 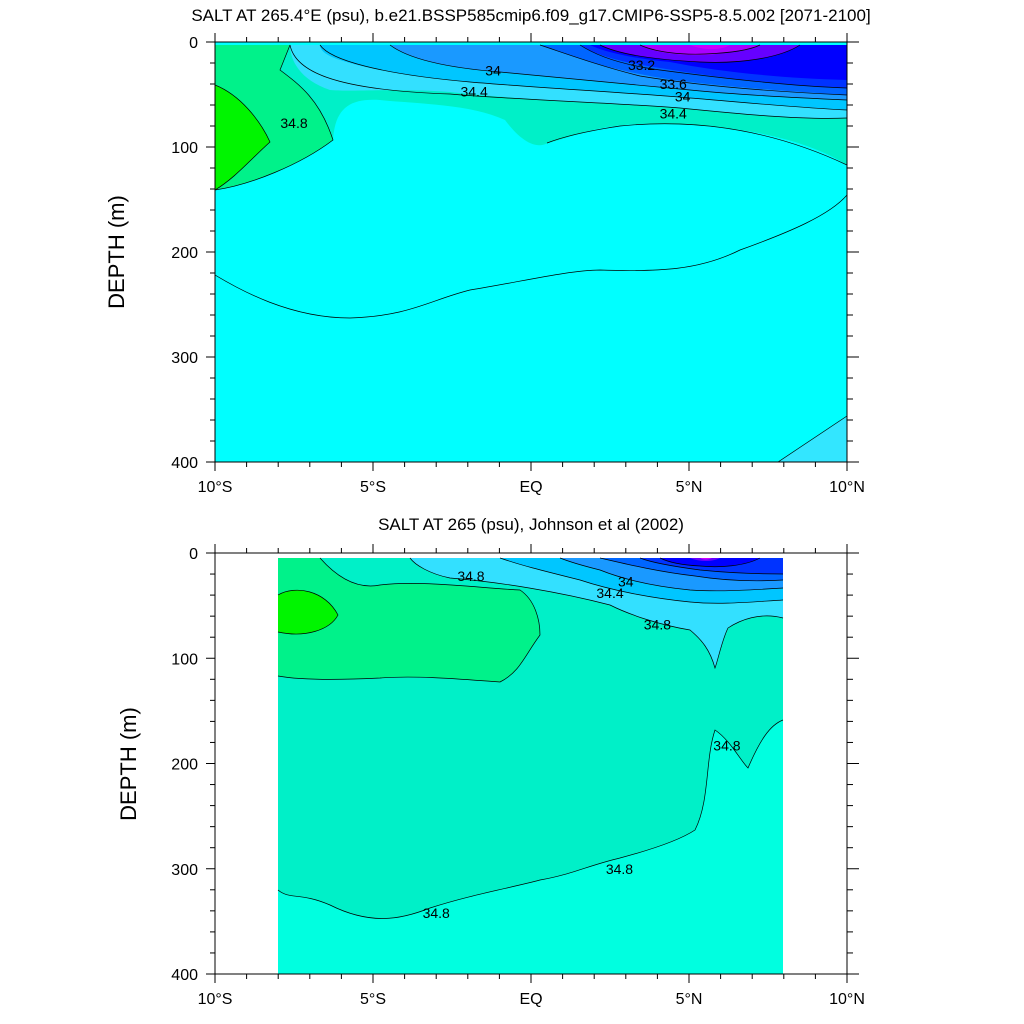 What do you see at coordinates (641, 65) in the screenshot?
I see `contour-label: 33.2` at bounding box center [641, 65].